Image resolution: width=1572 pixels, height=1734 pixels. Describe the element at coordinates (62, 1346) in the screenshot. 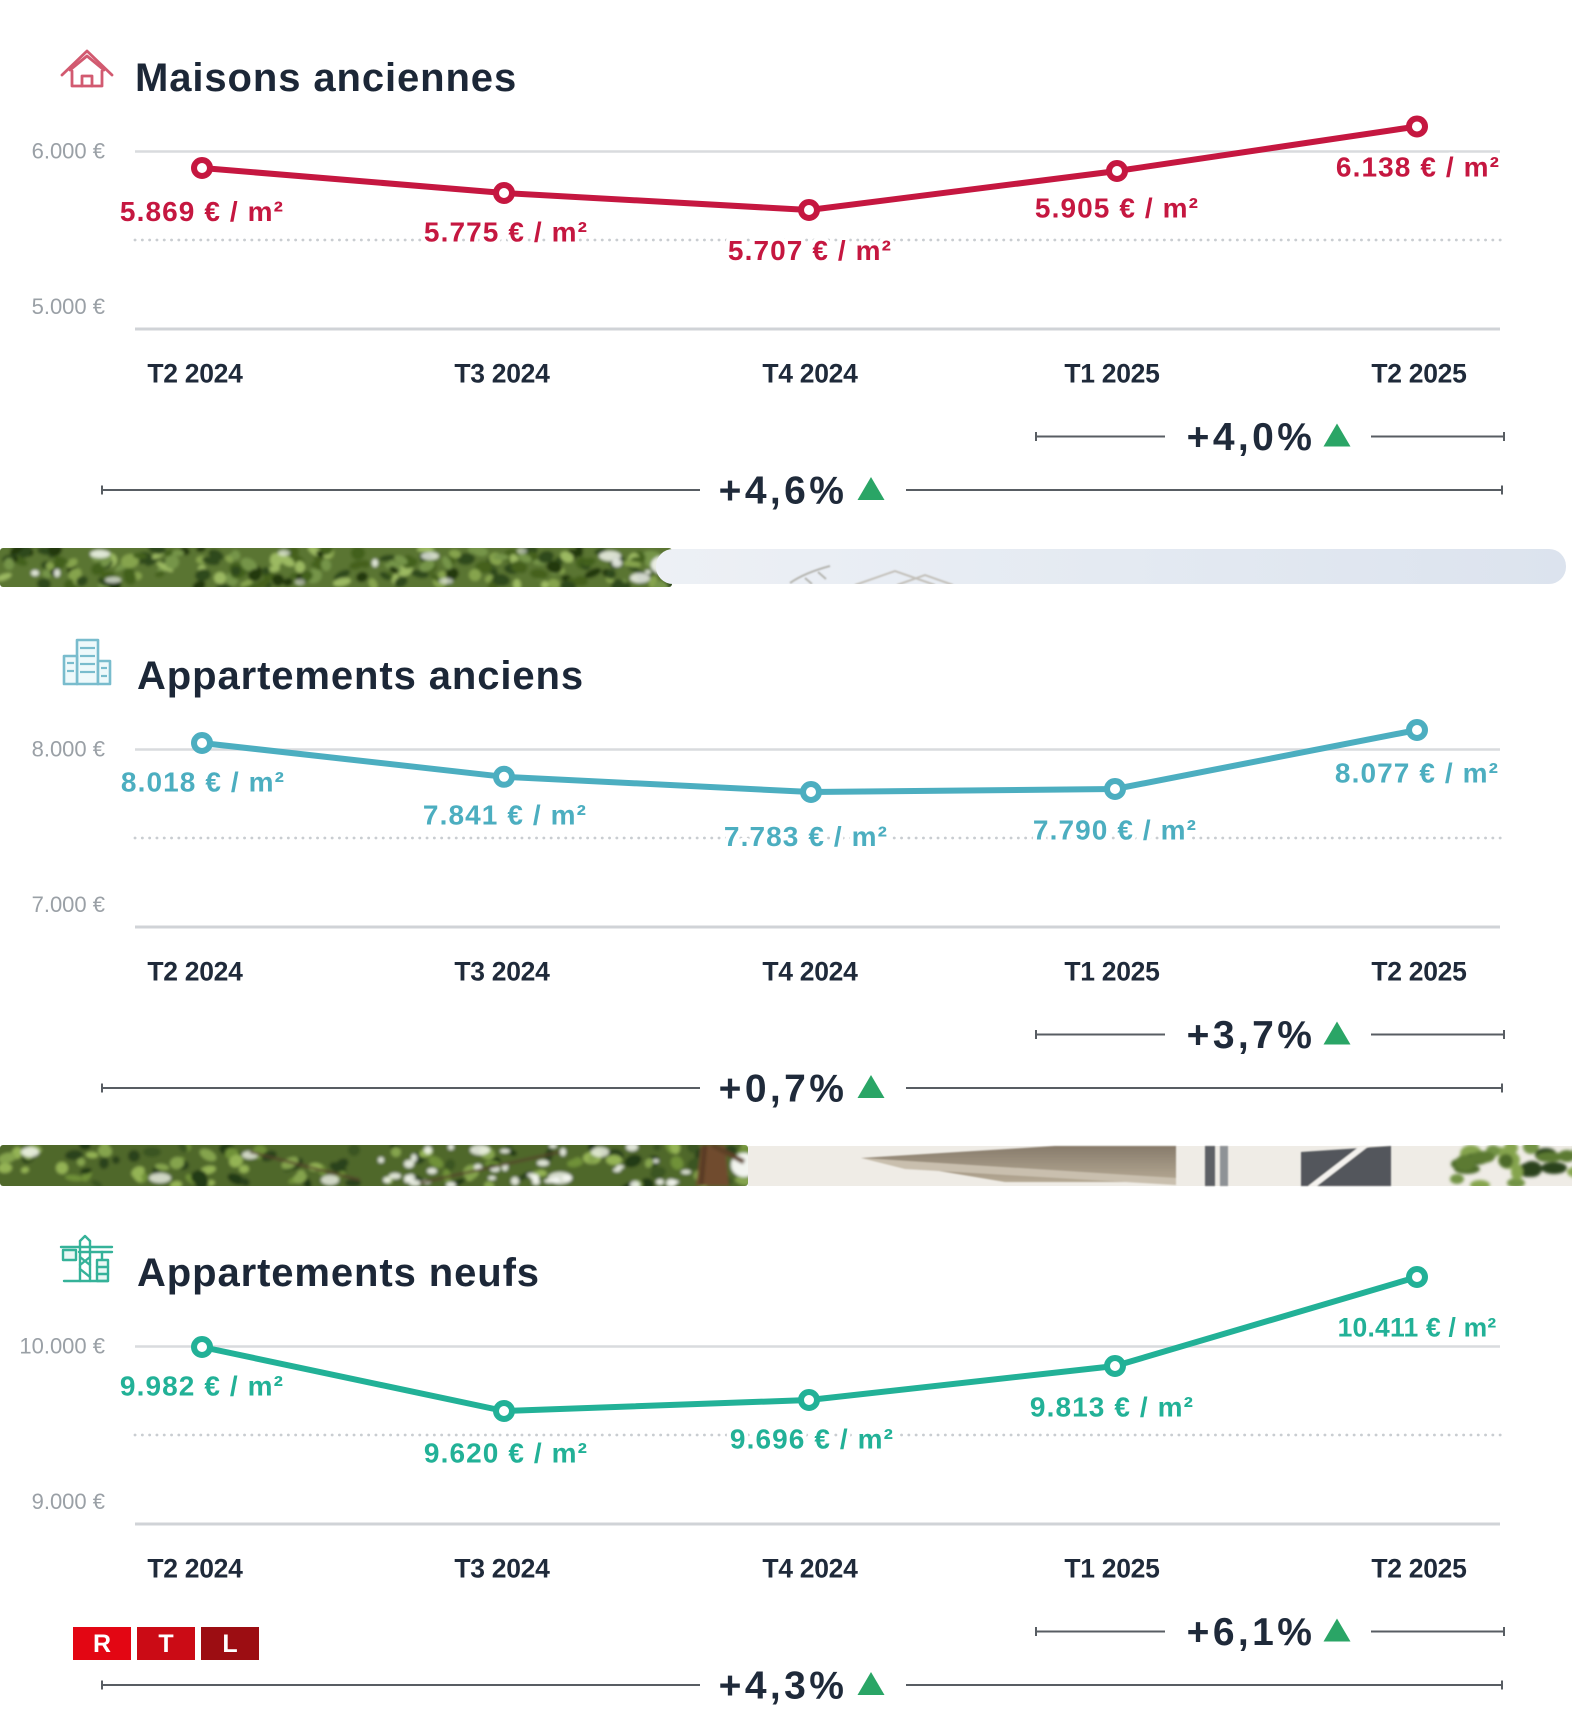

I see `svg-text: 10.000 €` at that location.